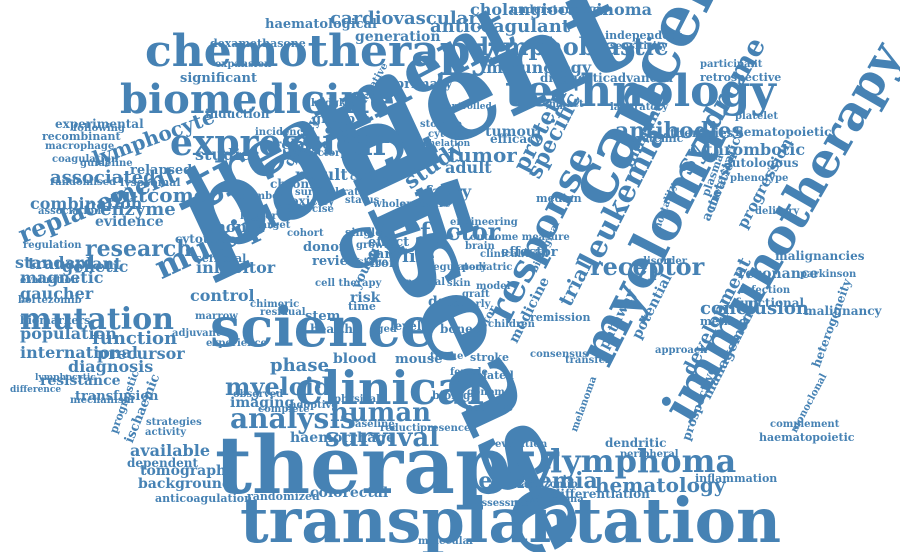 This screenshot has width=900, height=552. Describe the element at coordinates (273, 226) in the screenshot. I see `word-target: target` at that location.